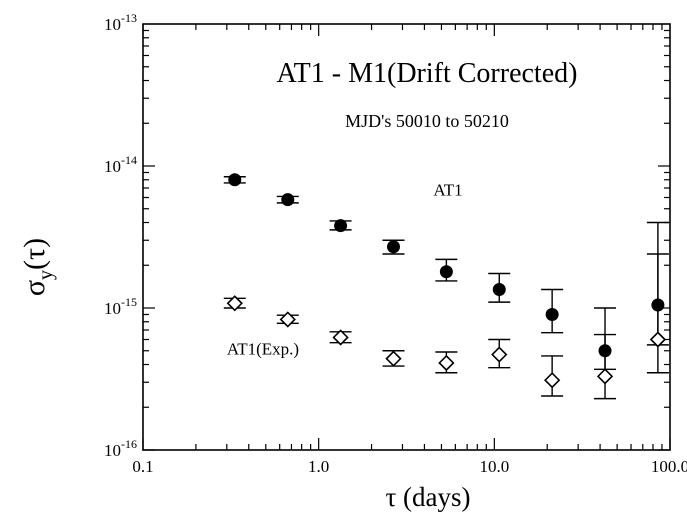 The image size is (687, 512). What do you see at coordinates (494, 466) in the screenshot?
I see `x-tick-label: 10.0` at bounding box center [494, 466].